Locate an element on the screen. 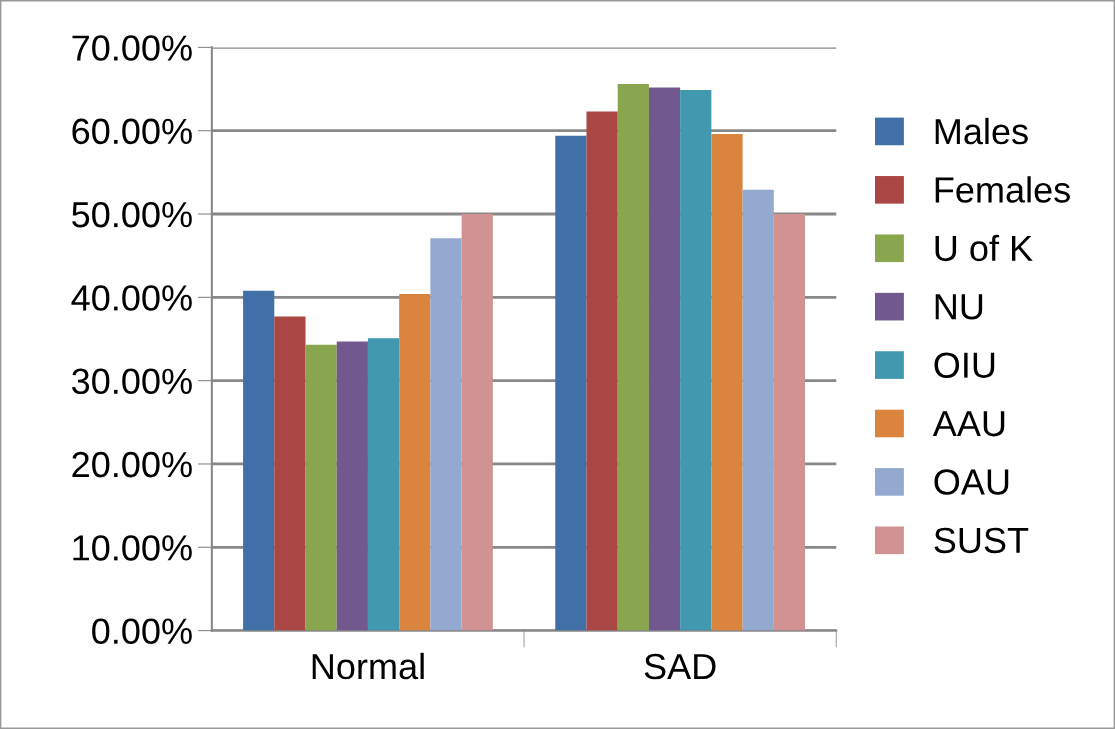  legend-label: NU is located at coordinates (959, 307).